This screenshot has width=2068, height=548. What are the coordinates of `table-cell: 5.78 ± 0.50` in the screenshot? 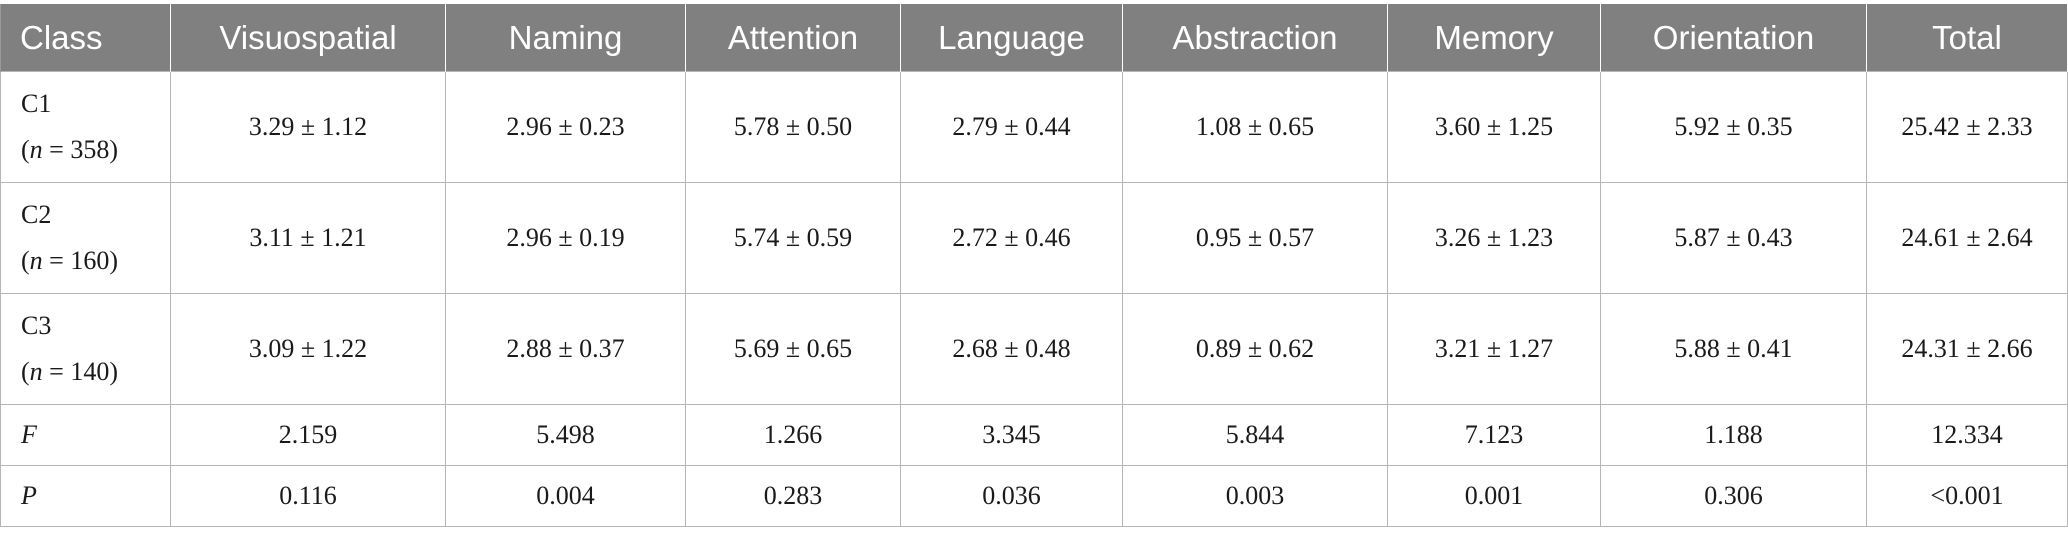 It's located at (793, 127).